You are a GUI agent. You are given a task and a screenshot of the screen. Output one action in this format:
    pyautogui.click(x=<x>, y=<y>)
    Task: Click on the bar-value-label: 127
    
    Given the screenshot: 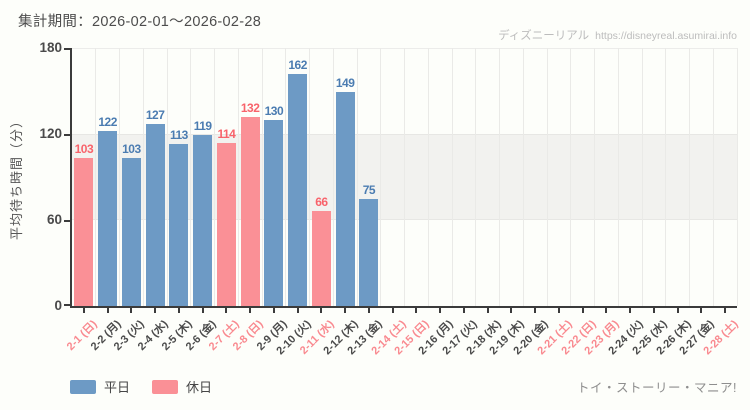 What is the action you would take?
    pyautogui.click(x=155, y=114)
    